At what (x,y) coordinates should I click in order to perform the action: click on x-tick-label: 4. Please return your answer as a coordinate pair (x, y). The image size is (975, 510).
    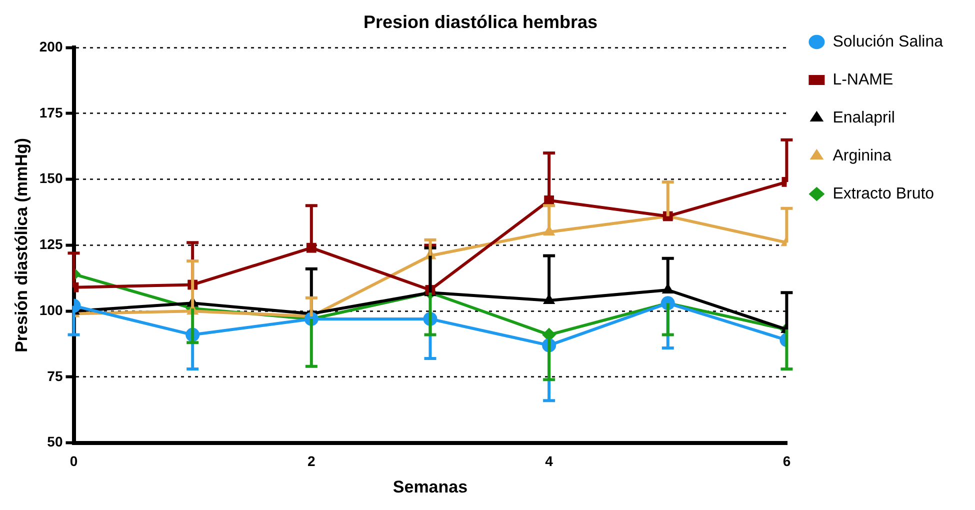
    Looking at the image, I should click on (549, 461).